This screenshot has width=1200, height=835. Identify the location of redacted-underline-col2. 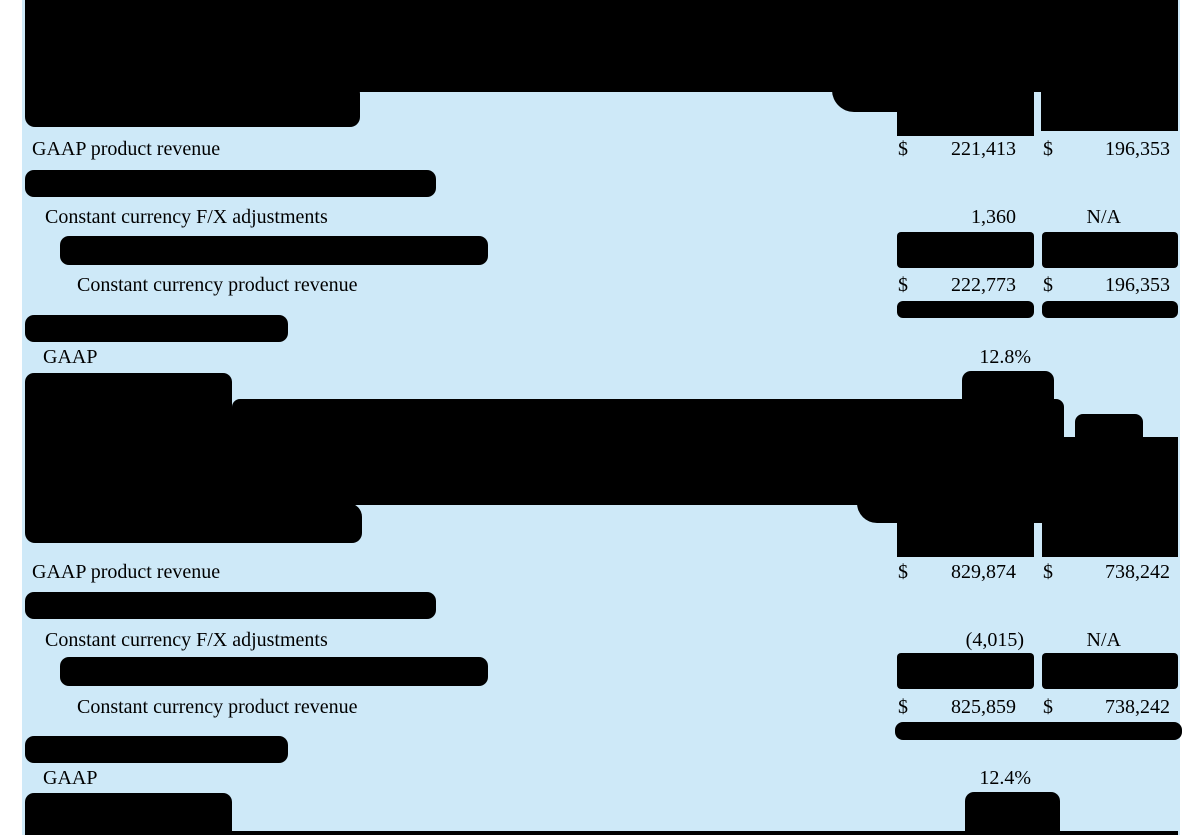
(1110, 309).